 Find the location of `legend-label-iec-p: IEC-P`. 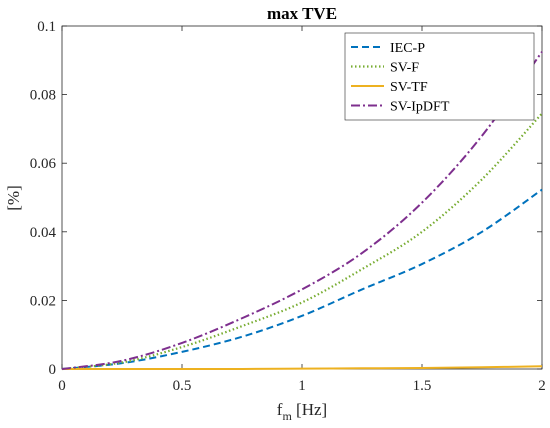

legend-label-iec-p: IEC-P is located at coordinates (407, 48).